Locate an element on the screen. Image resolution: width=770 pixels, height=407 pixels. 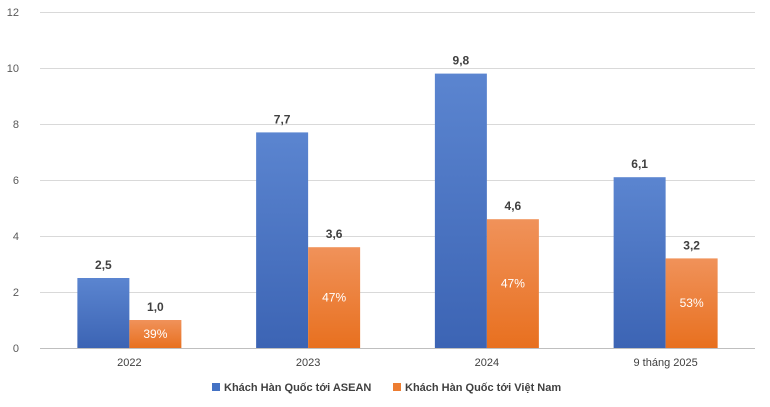
share-label: 53% is located at coordinates (692, 303).